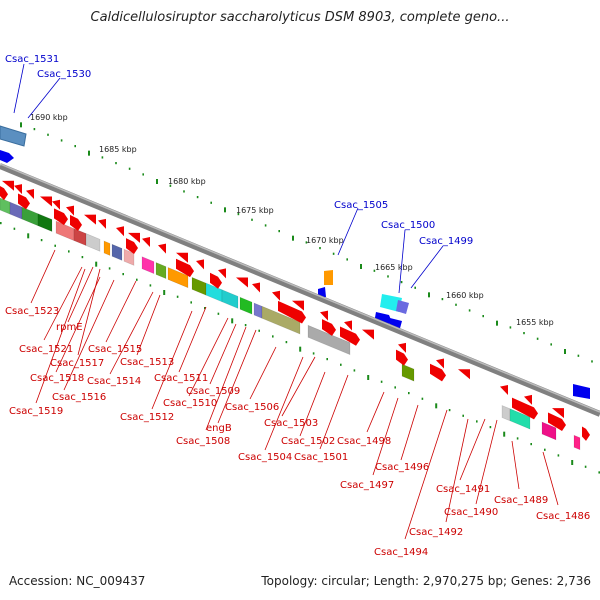 This screenshot has width=600, height=600. What do you see at coordinates (115, 349) in the screenshot?
I see `gene-label: Csac_1515` at bounding box center [115, 349].